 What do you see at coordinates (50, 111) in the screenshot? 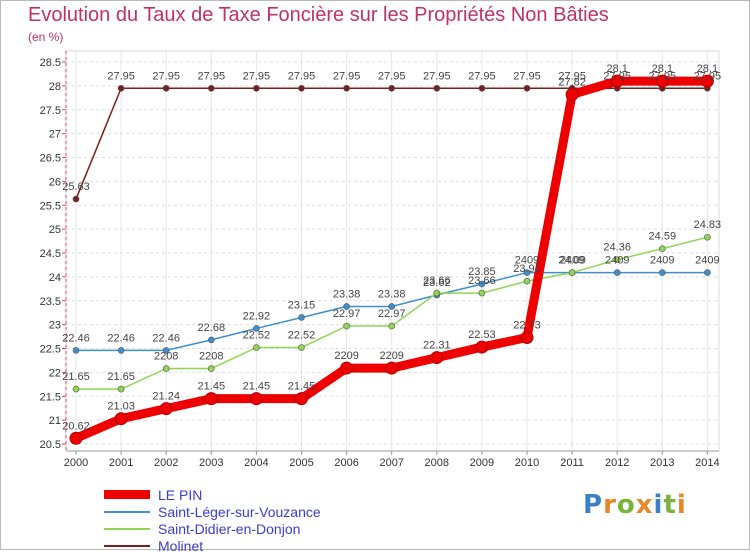
I see `y-tick-label: 27.5` at bounding box center [50, 111].